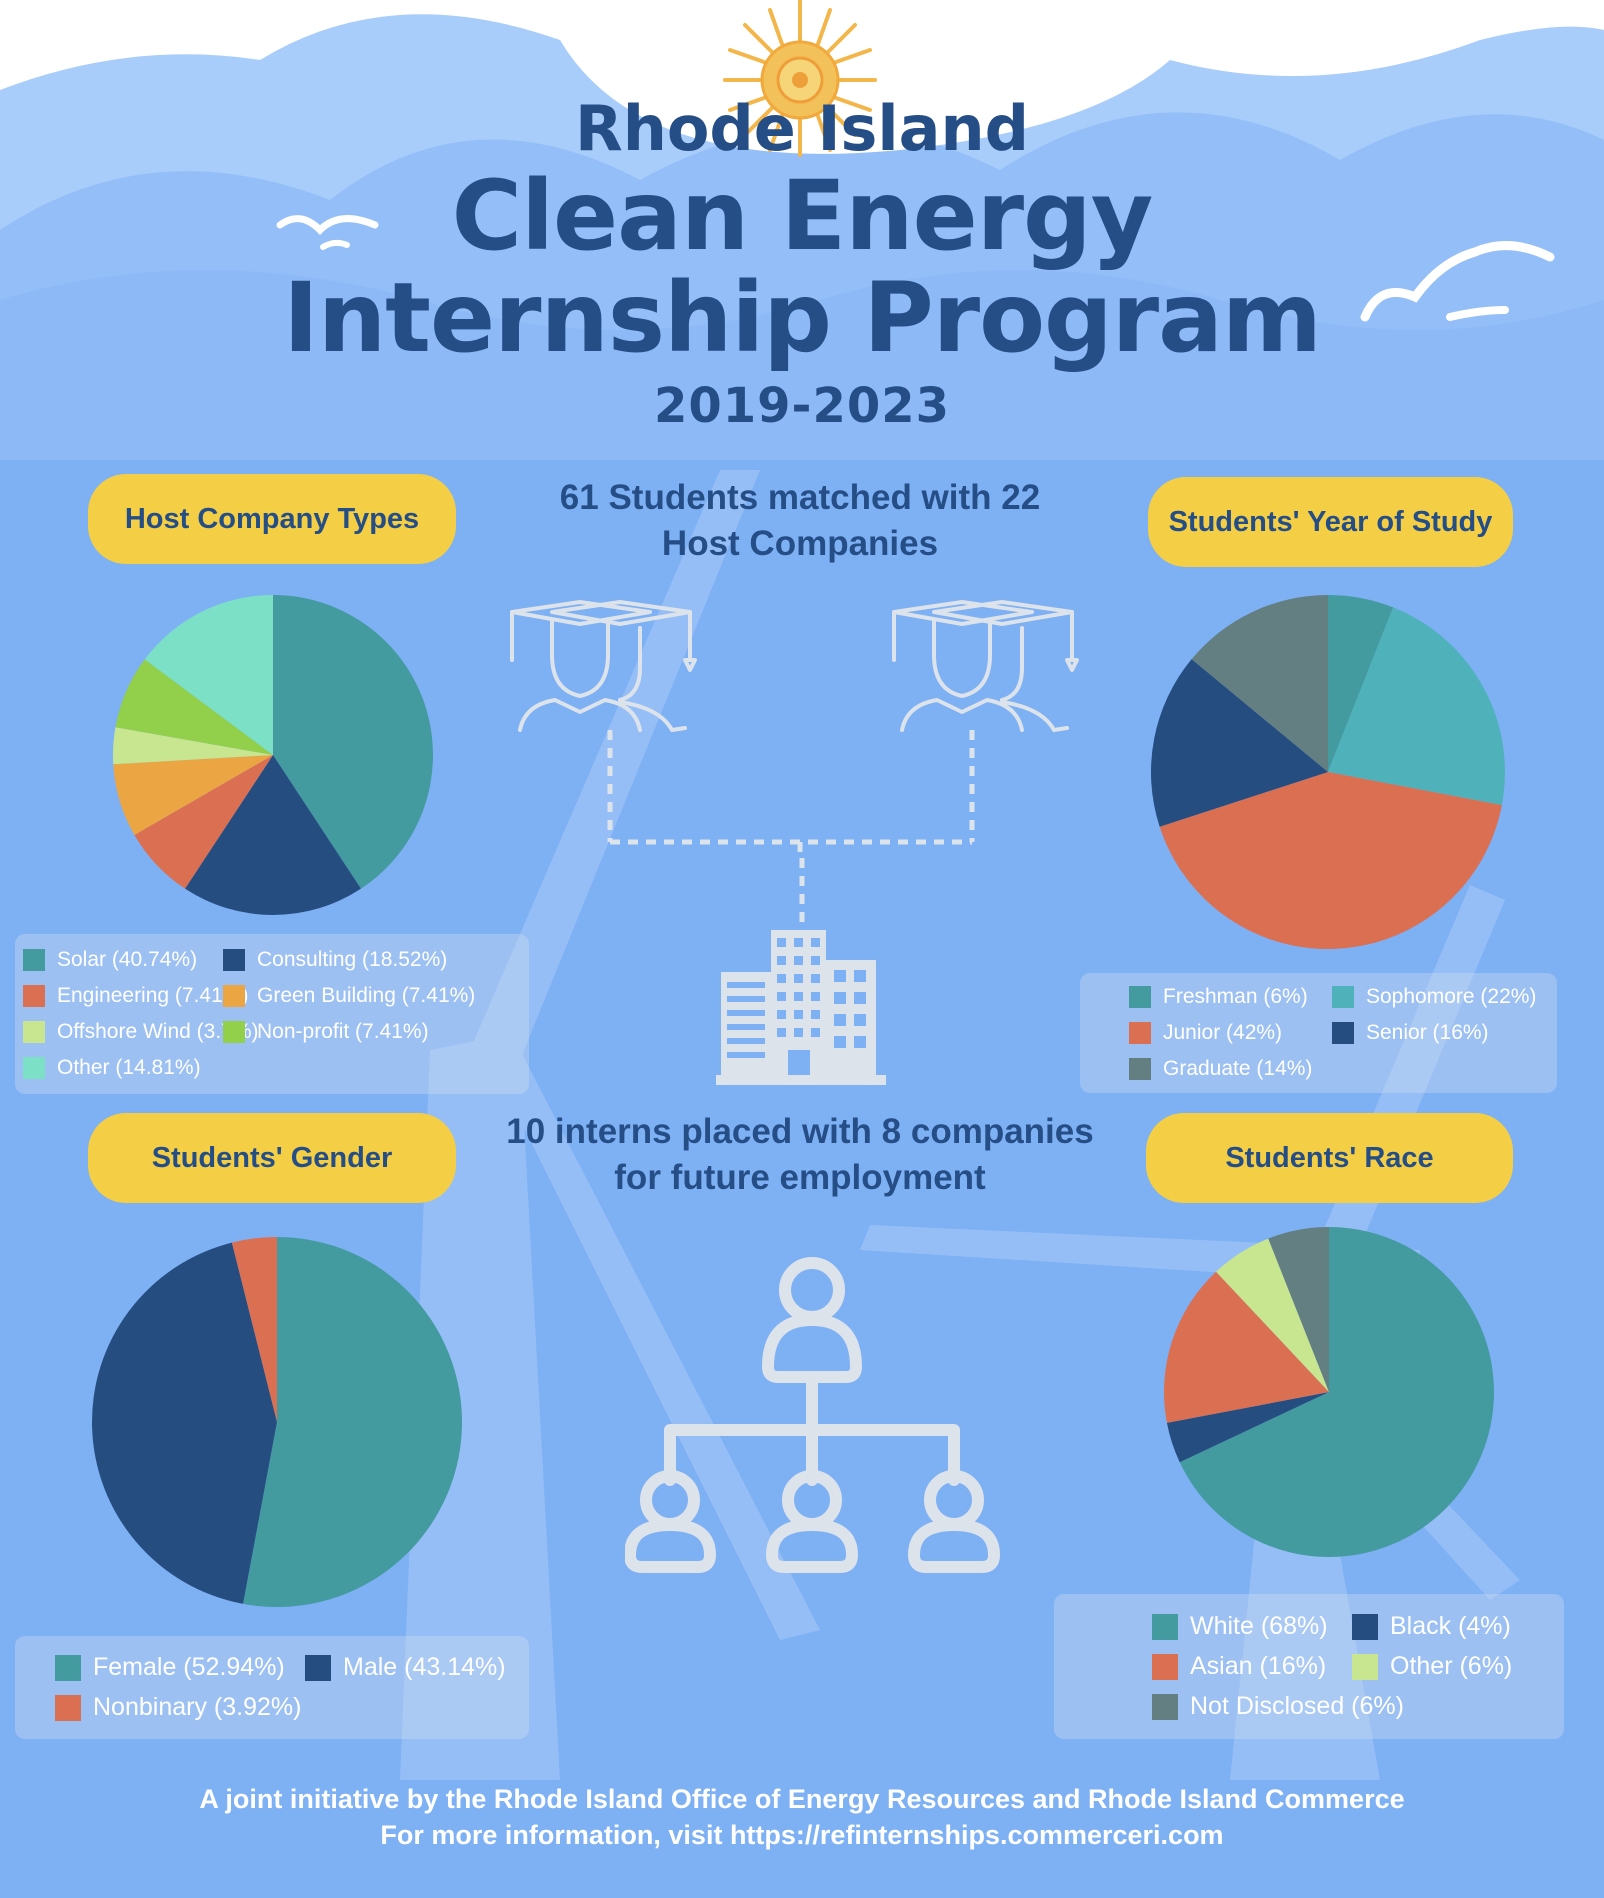 Image resolution: width=1604 pixels, height=1898 pixels. Describe the element at coordinates (254, 1329) in the screenshot. I see `pie-slice-nonbinary` at that location.